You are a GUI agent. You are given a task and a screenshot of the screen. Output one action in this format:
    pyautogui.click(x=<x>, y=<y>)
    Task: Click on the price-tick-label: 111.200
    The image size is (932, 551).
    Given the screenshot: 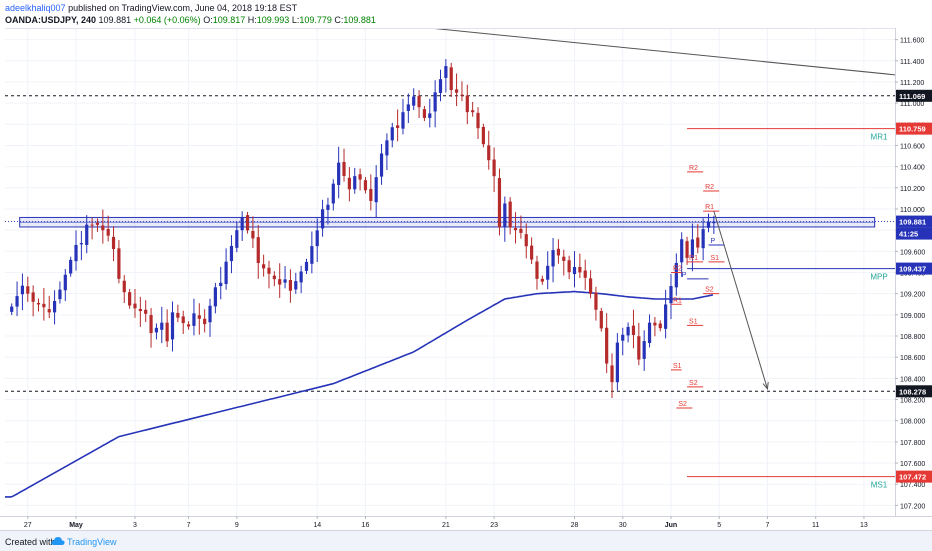 What is the action you would take?
    pyautogui.click(x=912, y=83)
    